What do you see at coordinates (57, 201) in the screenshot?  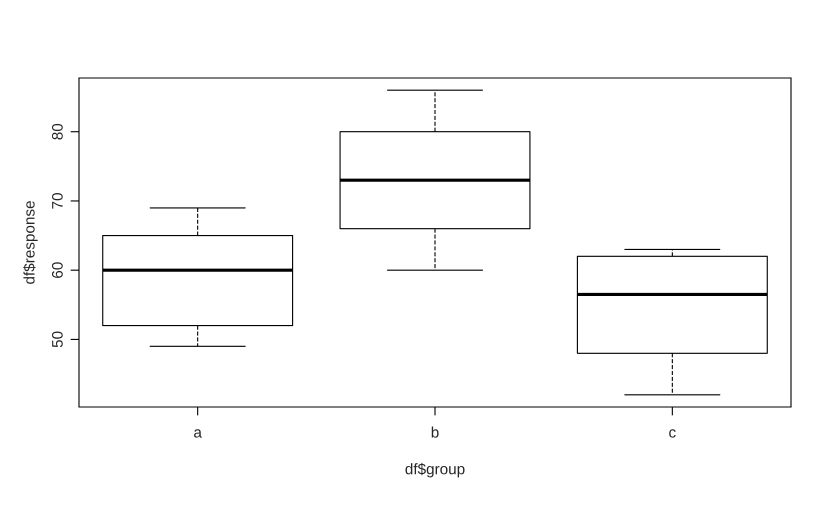 I see `y-tick-label: 70` at bounding box center [57, 201].